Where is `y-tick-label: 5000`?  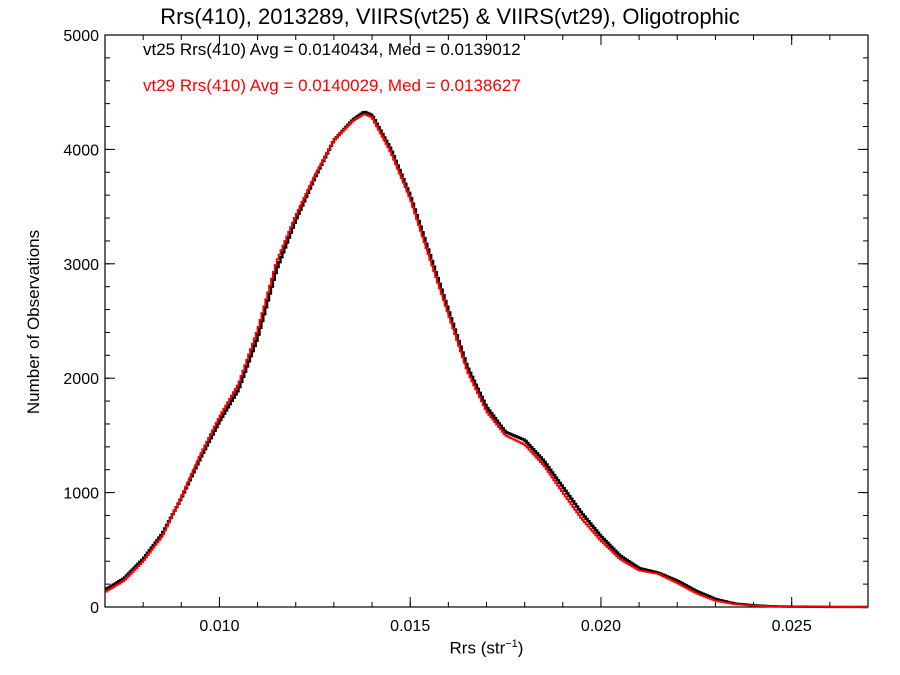 y-tick-label: 5000 is located at coordinates (81, 36).